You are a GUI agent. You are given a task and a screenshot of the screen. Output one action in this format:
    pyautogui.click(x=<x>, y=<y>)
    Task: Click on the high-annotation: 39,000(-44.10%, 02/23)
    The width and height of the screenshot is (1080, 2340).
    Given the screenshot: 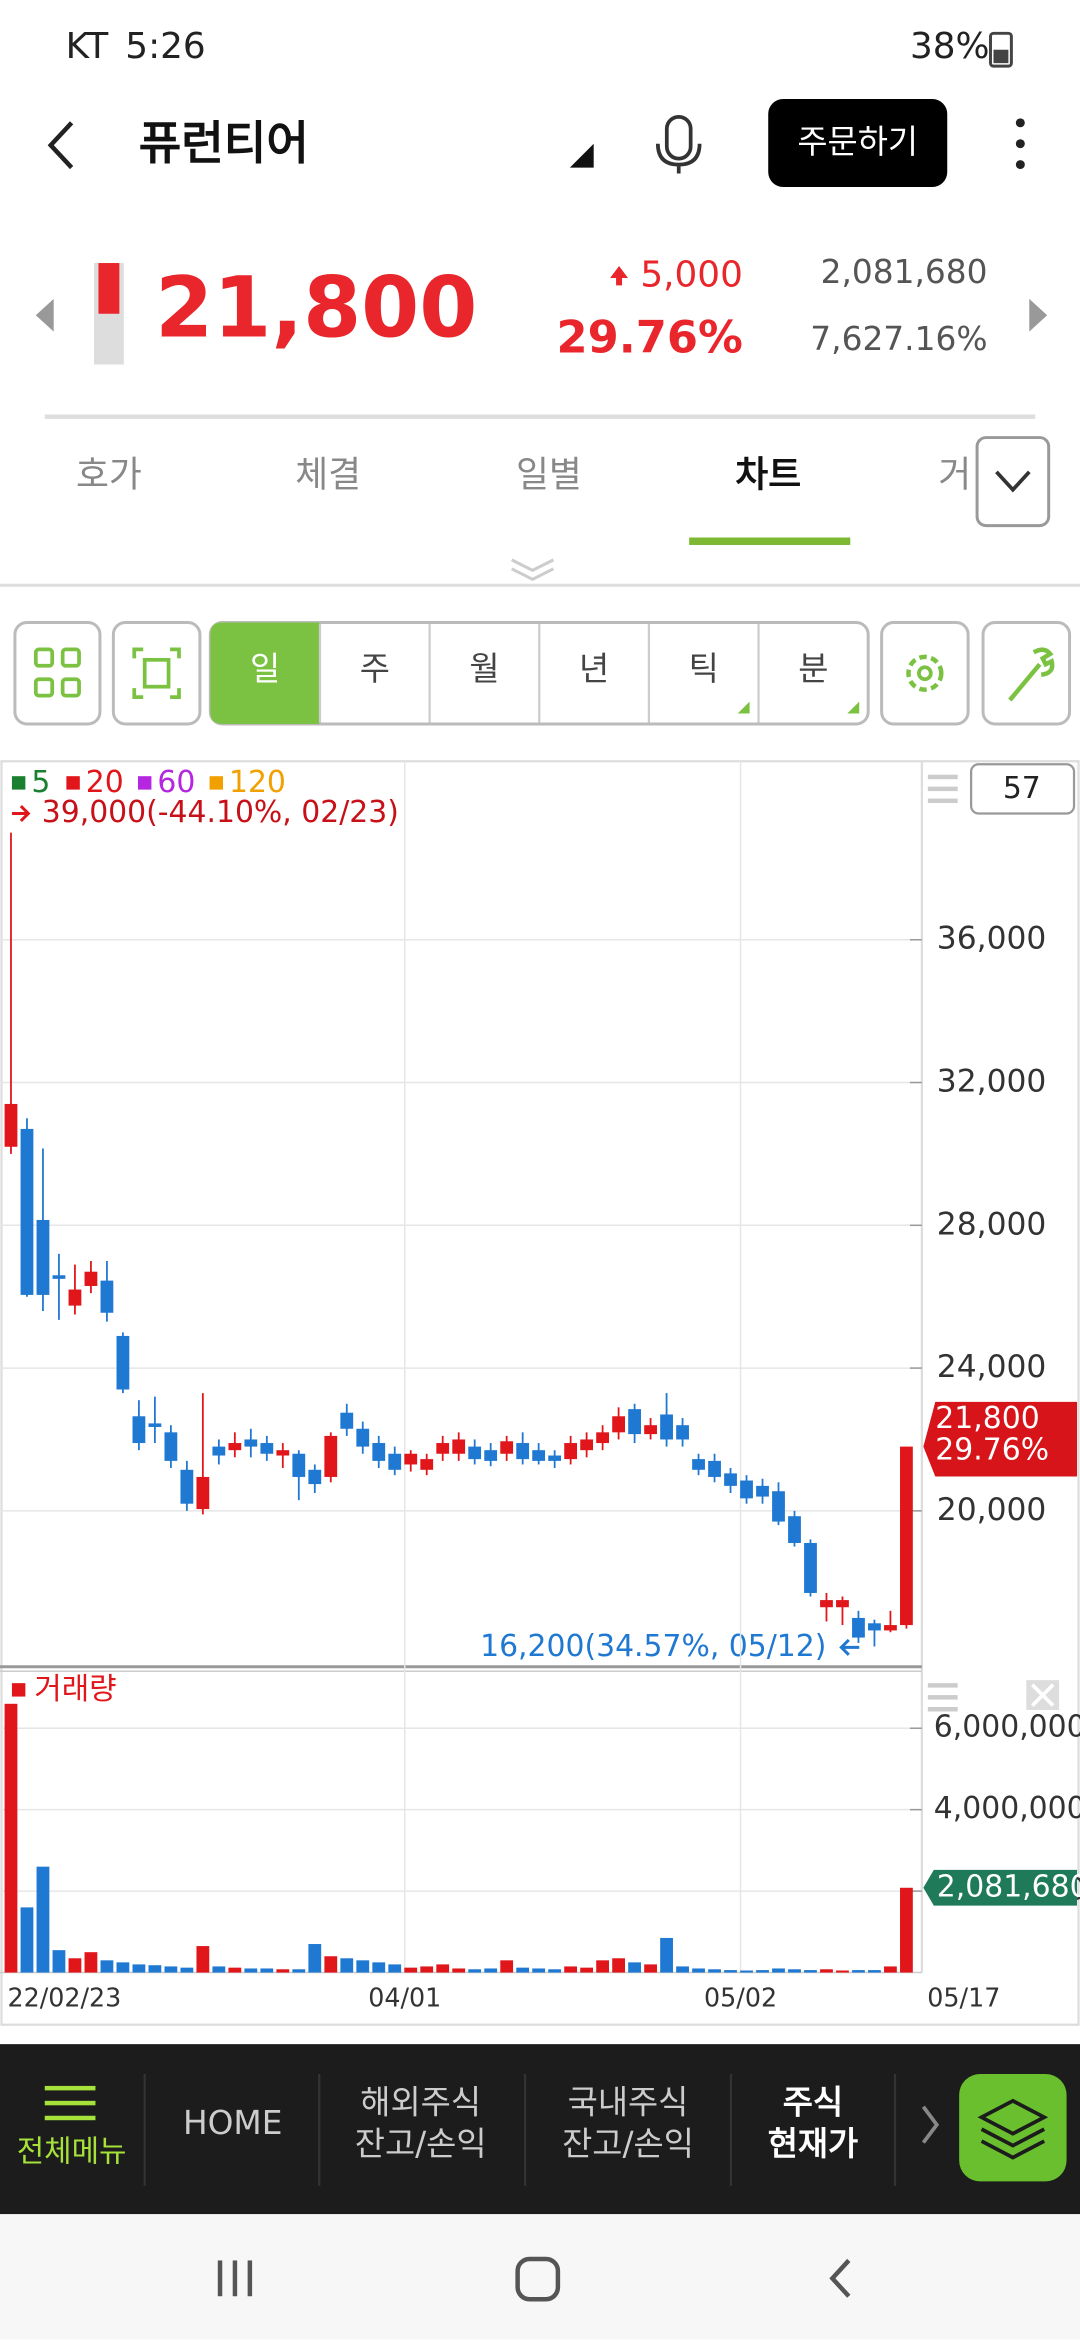 What is the action you would take?
    pyautogui.click(x=220, y=812)
    